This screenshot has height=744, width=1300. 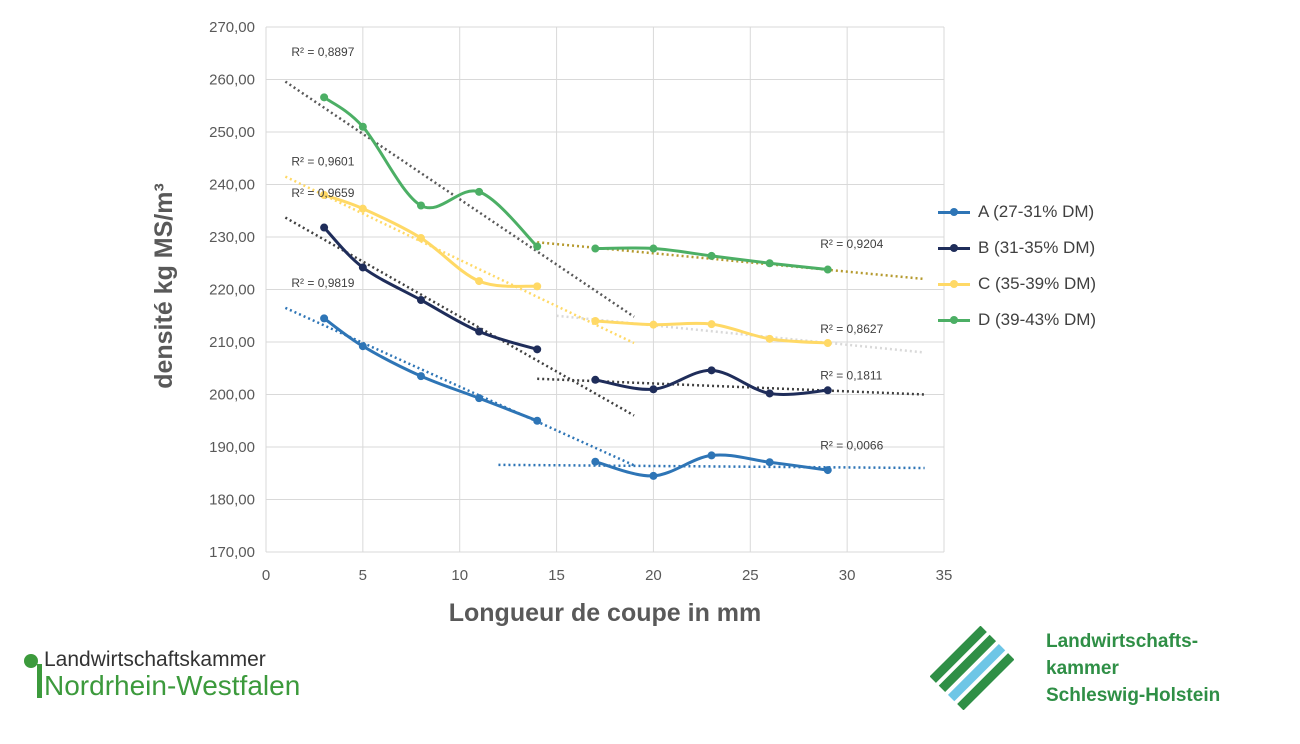 What do you see at coordinates (232, 237) in the screenshot?
I see `y-tick-label: 230,00` at bounding box center [232, 237].